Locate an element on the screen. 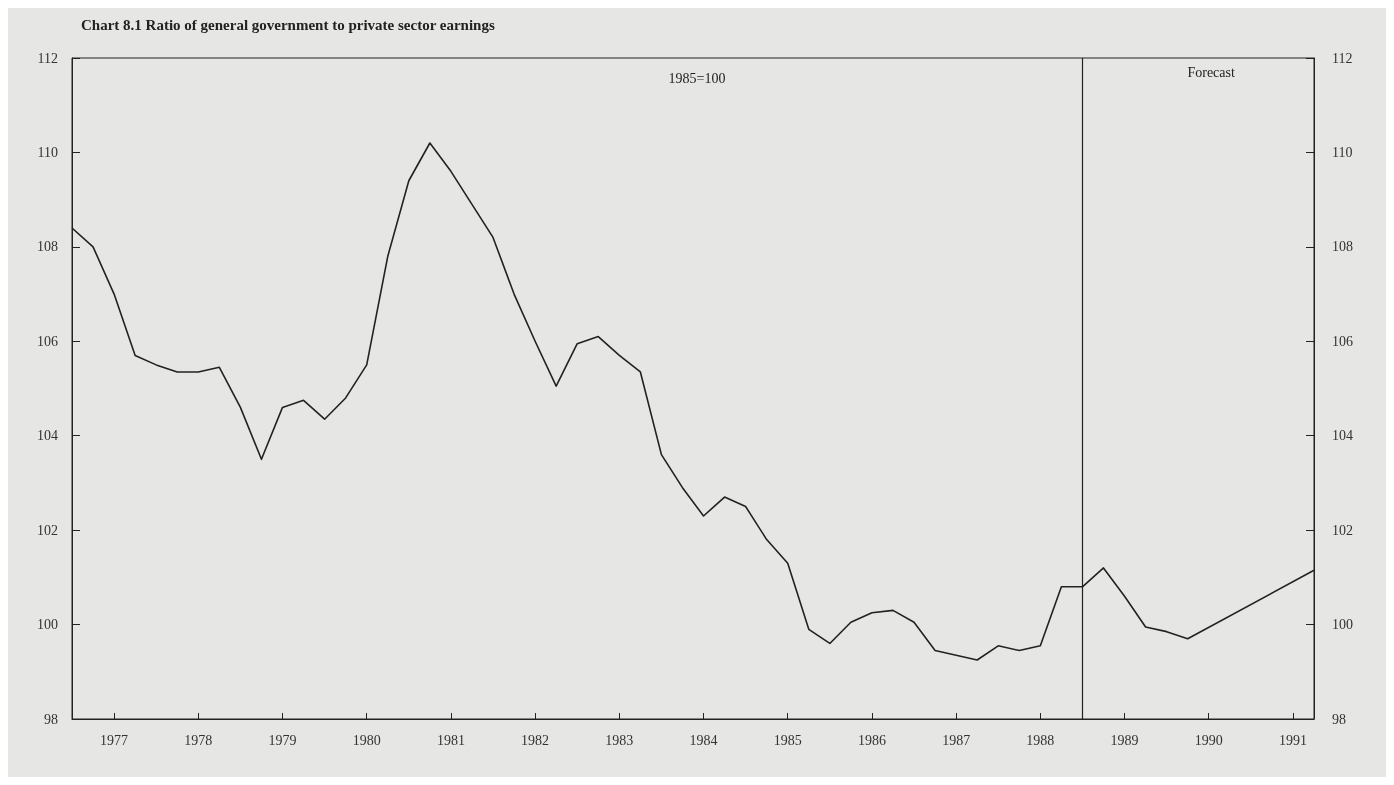 The height and width of the screenshot is (785, 1394). y2-tick-label: 110 is located at coordinates (1342, 152).